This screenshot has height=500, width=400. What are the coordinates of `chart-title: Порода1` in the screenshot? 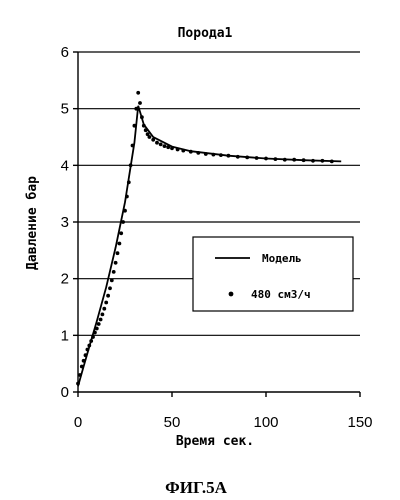 It's located at (205, 33).